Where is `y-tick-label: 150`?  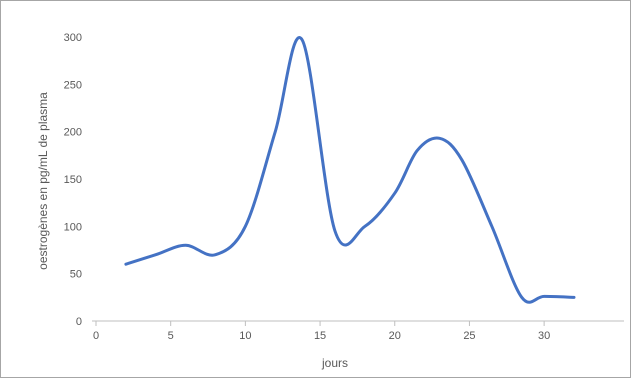 y-tick-label: 150 is located at coordinates (73, 180).